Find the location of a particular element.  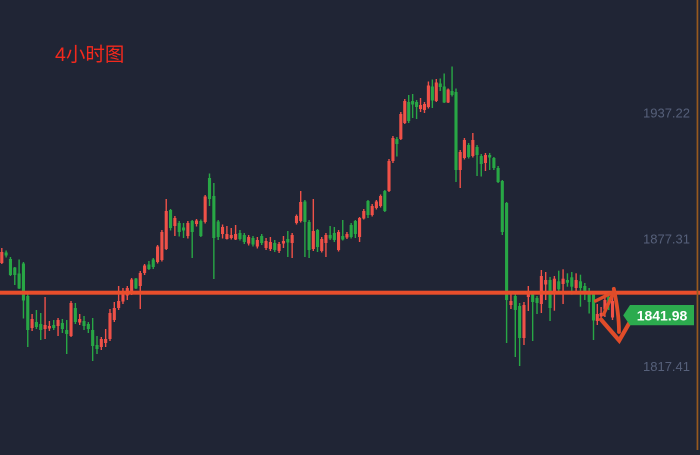

svg-text: 4小时图 is located at coordinates (89, 55).